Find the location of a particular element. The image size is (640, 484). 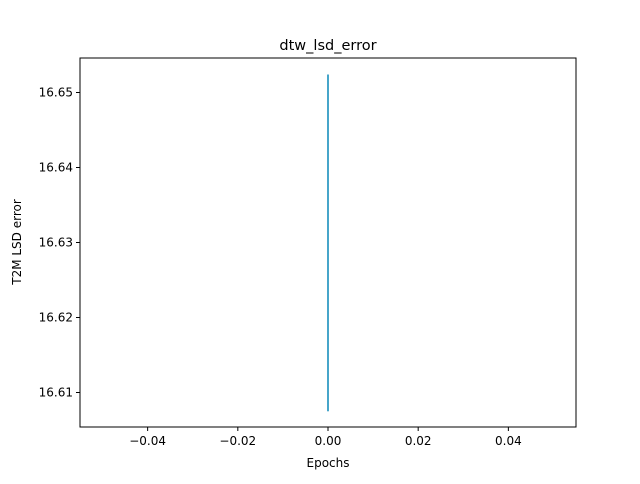

y-tick-label: 16.61 is located at coordinates (56, 393).